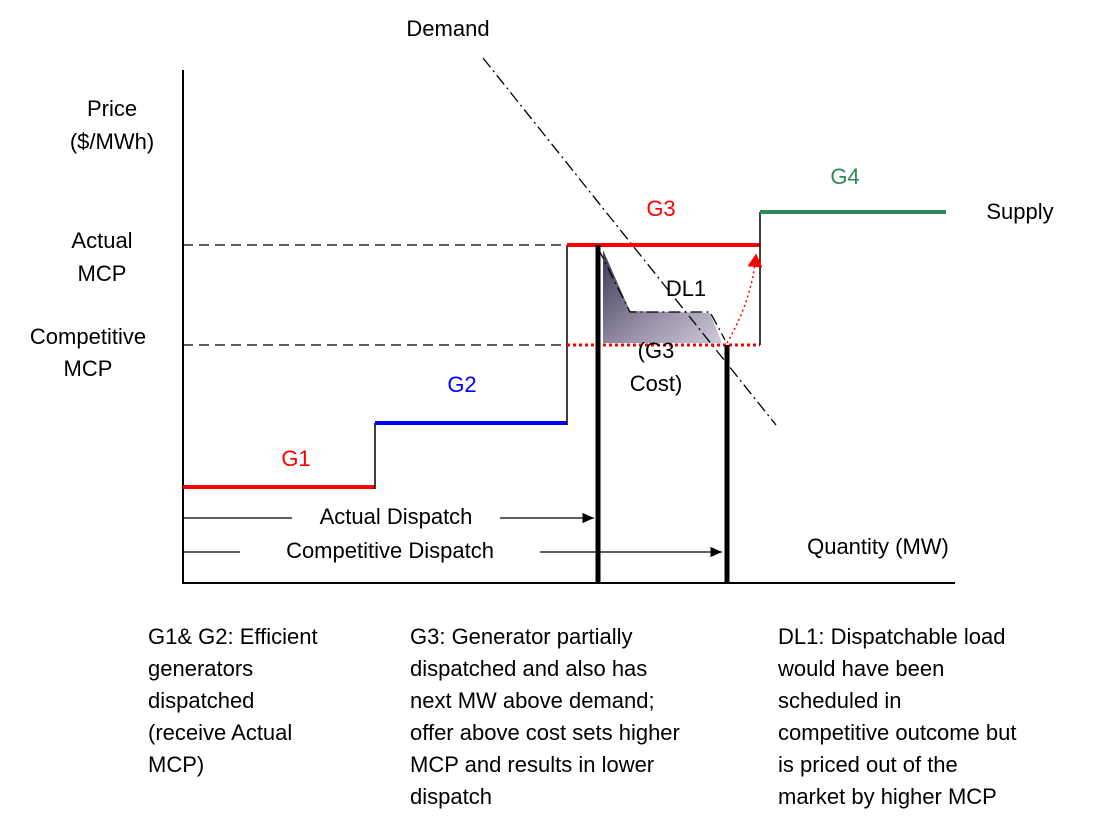 The width and height of the screenshot is (1105, 823). Describe the element at coordinates (112, 108) in the screenshot. I see `price-label: Price` at that location.